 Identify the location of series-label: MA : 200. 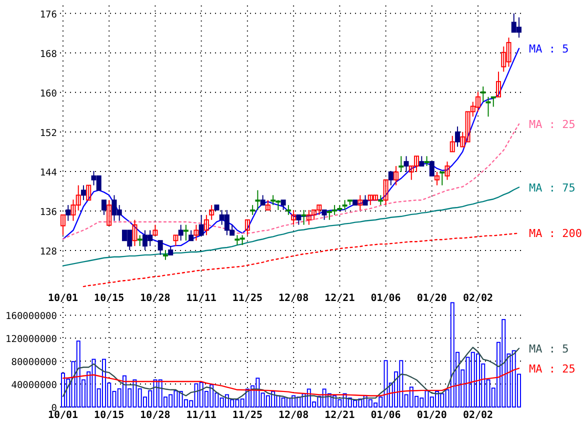
(555, 233).